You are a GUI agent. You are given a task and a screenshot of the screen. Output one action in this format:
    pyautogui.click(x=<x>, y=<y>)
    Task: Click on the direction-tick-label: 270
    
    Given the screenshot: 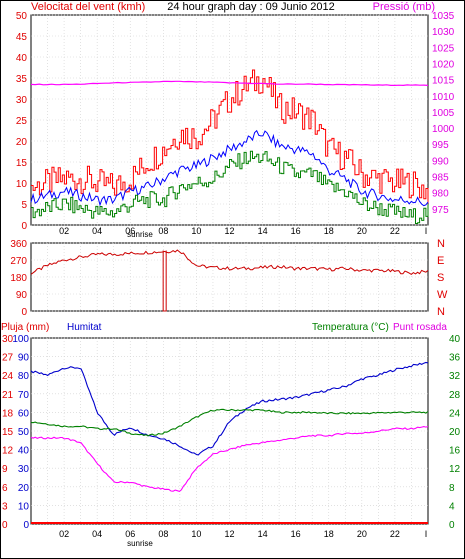 What is the action you would take?
    pyautogui.click(x=18, y=261)
    